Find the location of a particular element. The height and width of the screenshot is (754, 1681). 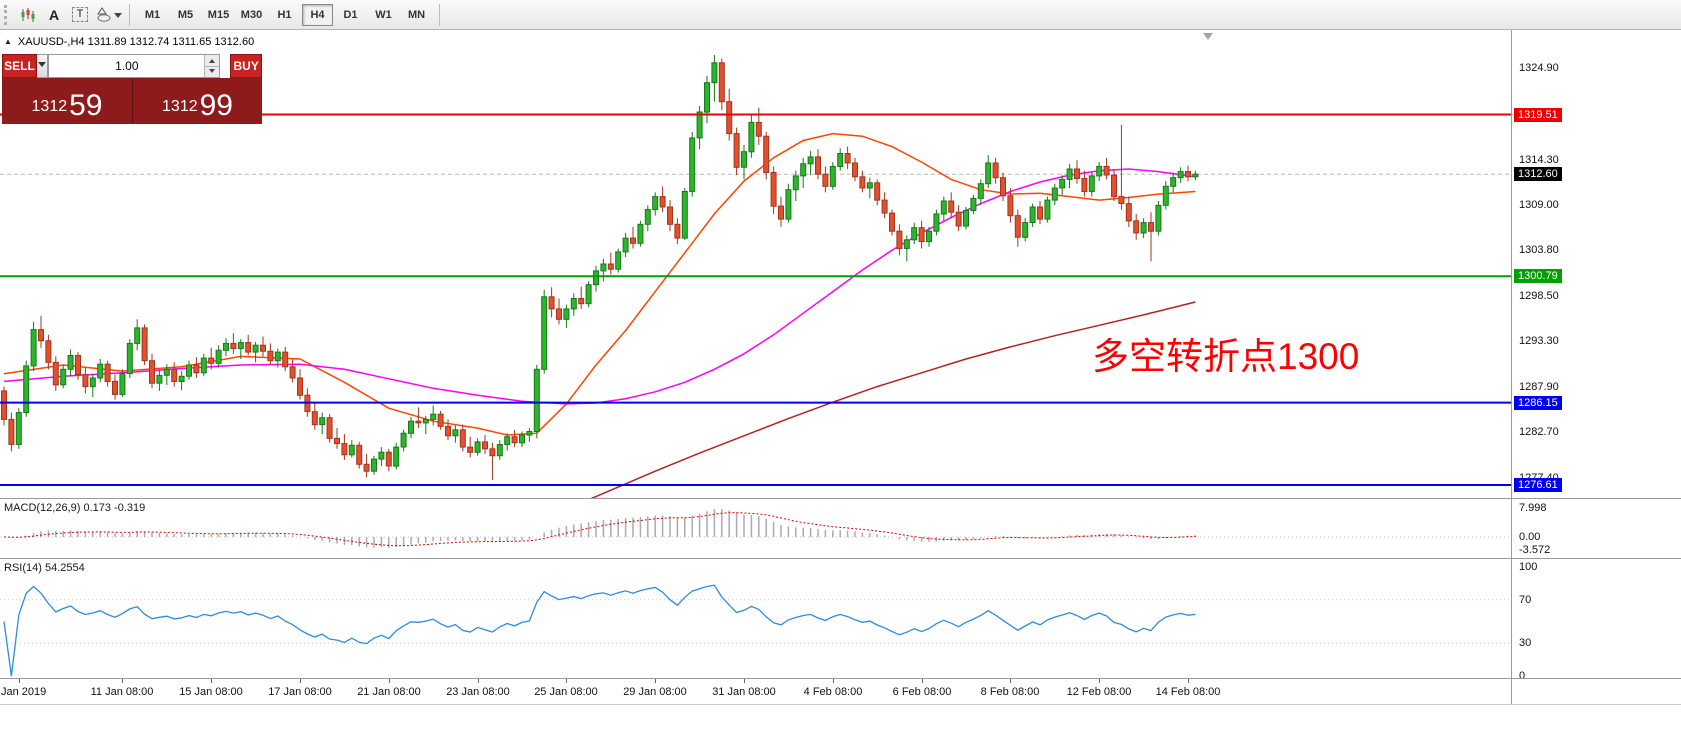

time-label: 8 Feb 08:00 is located at coordinates (1010, 692).